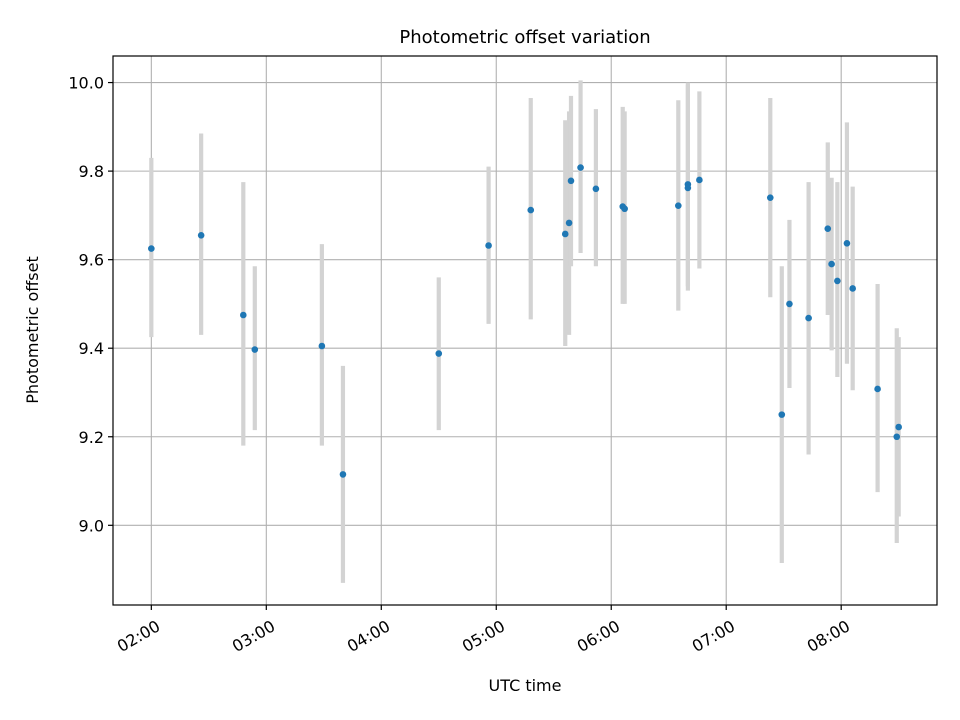  I want to click on y-tick-label: 10.0, so click(86, 83).